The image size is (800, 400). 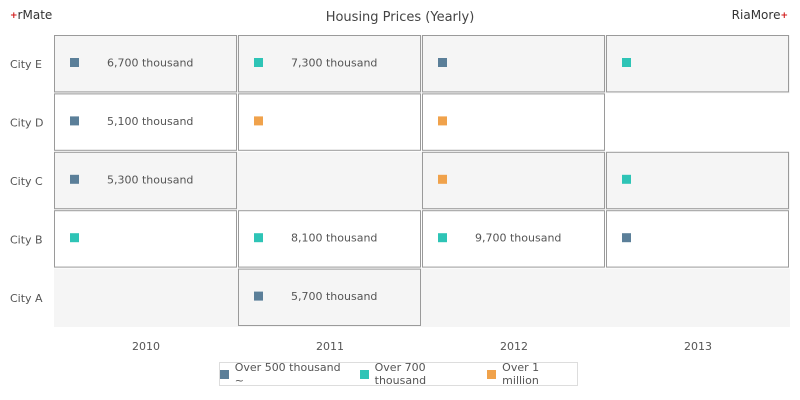 What do you see at coordinates (521, 374) in the screenshot?
I see `legend-label: Over 1 million` at bounding box center [521, 374].